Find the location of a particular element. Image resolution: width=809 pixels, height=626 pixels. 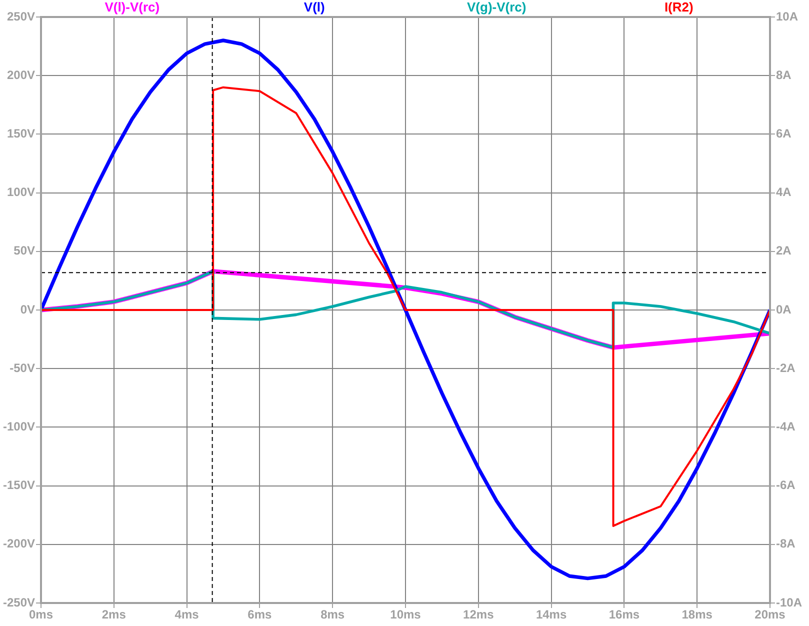

x-tick-label: 0ms is located at coordinates (41, 615).